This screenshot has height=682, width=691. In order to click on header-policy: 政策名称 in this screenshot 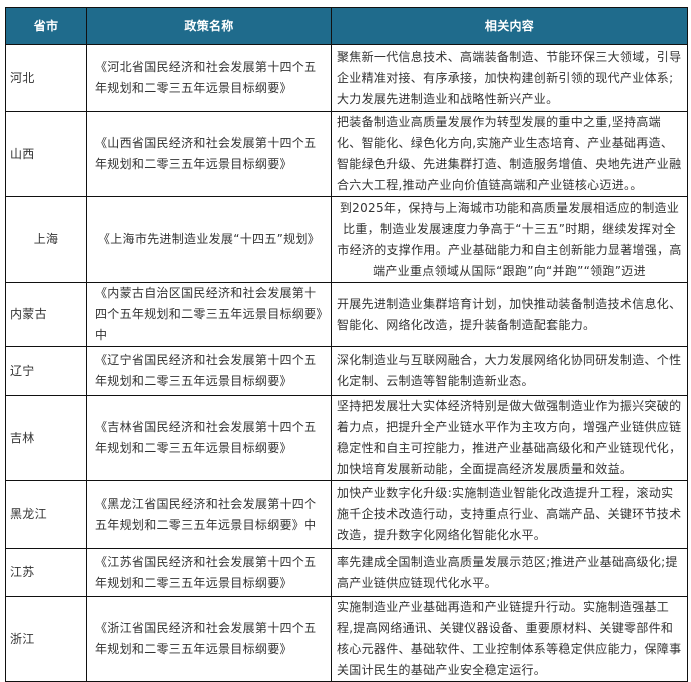, I will do `click(209, 26)`.